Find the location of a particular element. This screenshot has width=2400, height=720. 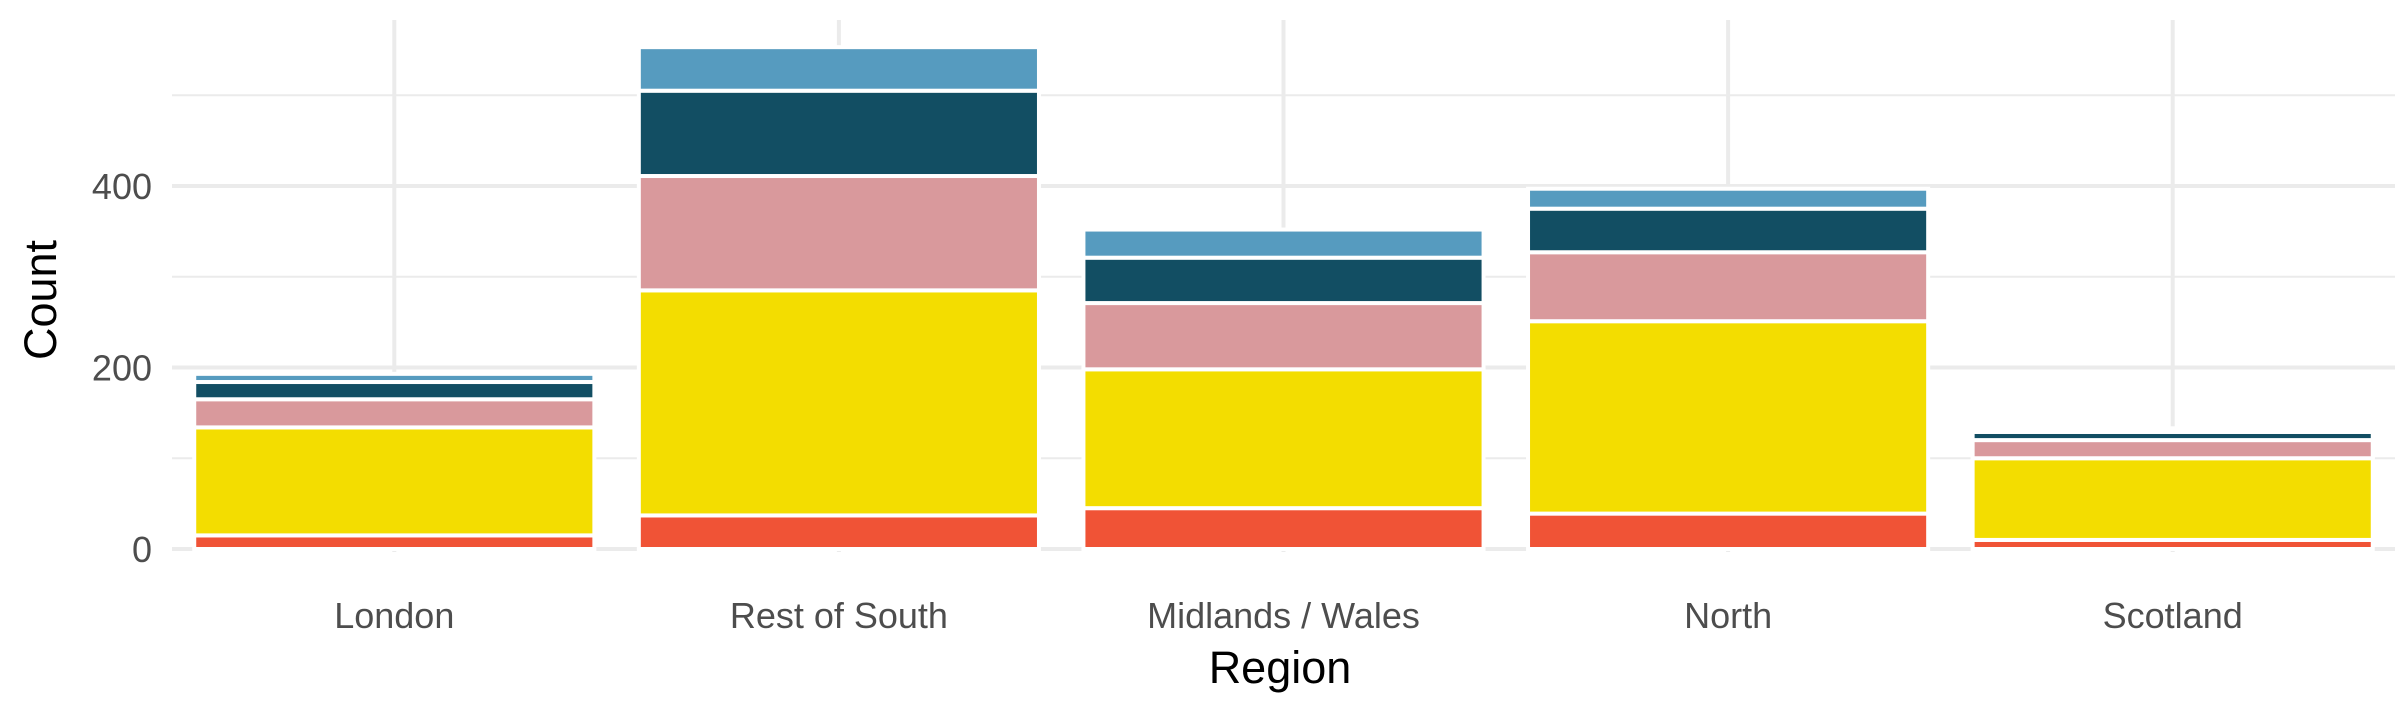

x-axis-title: Region is located at coordinates (1280, 667).